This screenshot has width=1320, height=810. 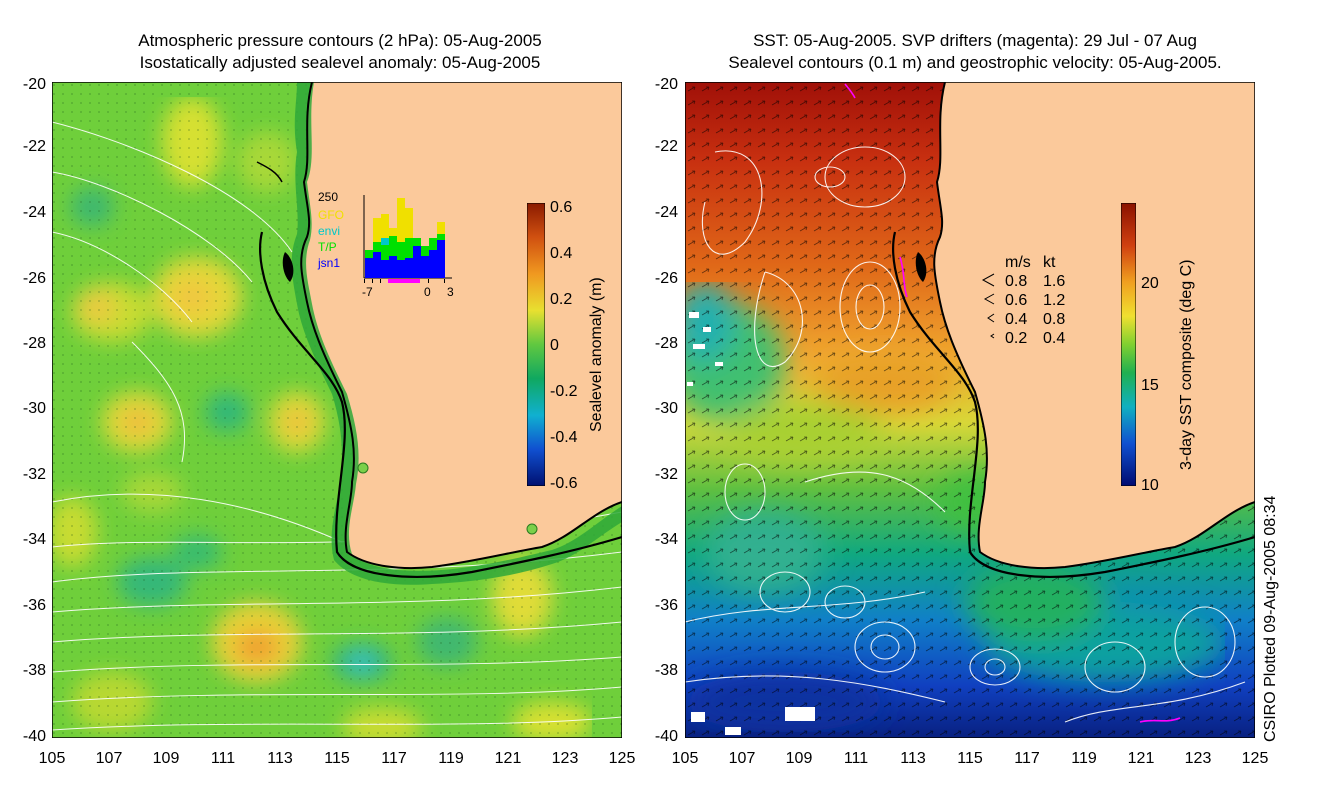 What do you see at coordinates (1084, 758) in the screenshot?
I see `right-x-tick: 119` at bounding box center [1084, 758].